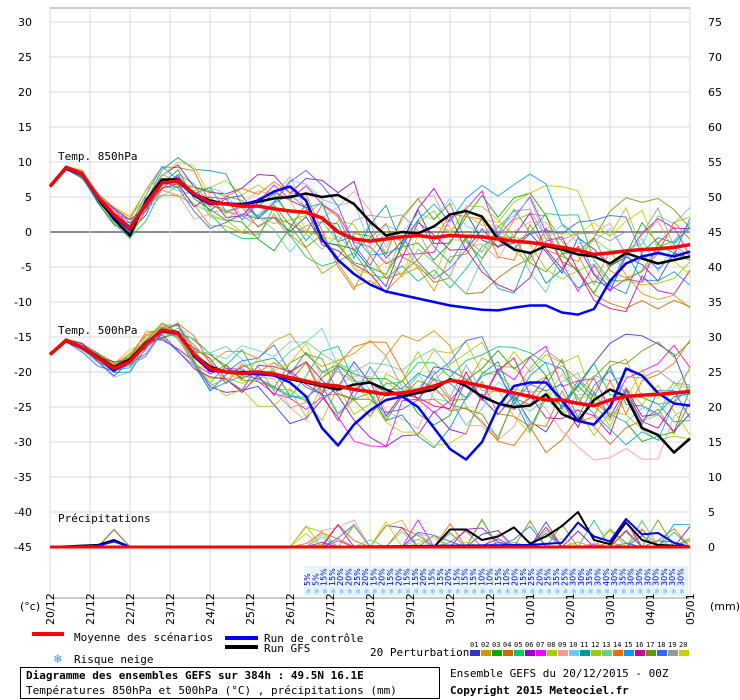  What do you see at coordinates (313, 638) in the screenshot?
I see `legend-control: Run de contrôle` at bounding box center [313, 638].